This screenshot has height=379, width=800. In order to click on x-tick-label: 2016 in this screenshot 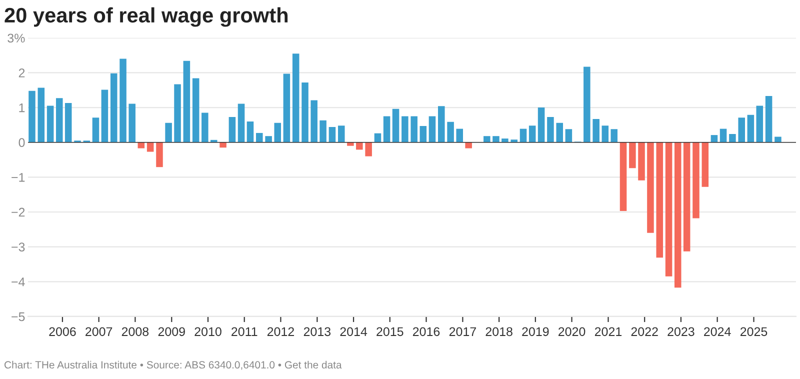, I will do `click(426, 331)`.